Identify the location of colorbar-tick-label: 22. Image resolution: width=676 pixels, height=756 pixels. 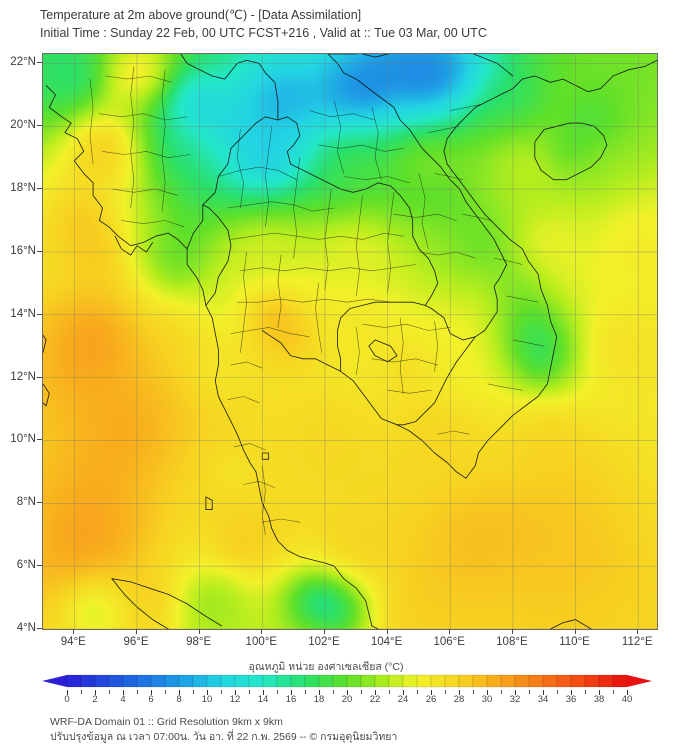
(375, 699).